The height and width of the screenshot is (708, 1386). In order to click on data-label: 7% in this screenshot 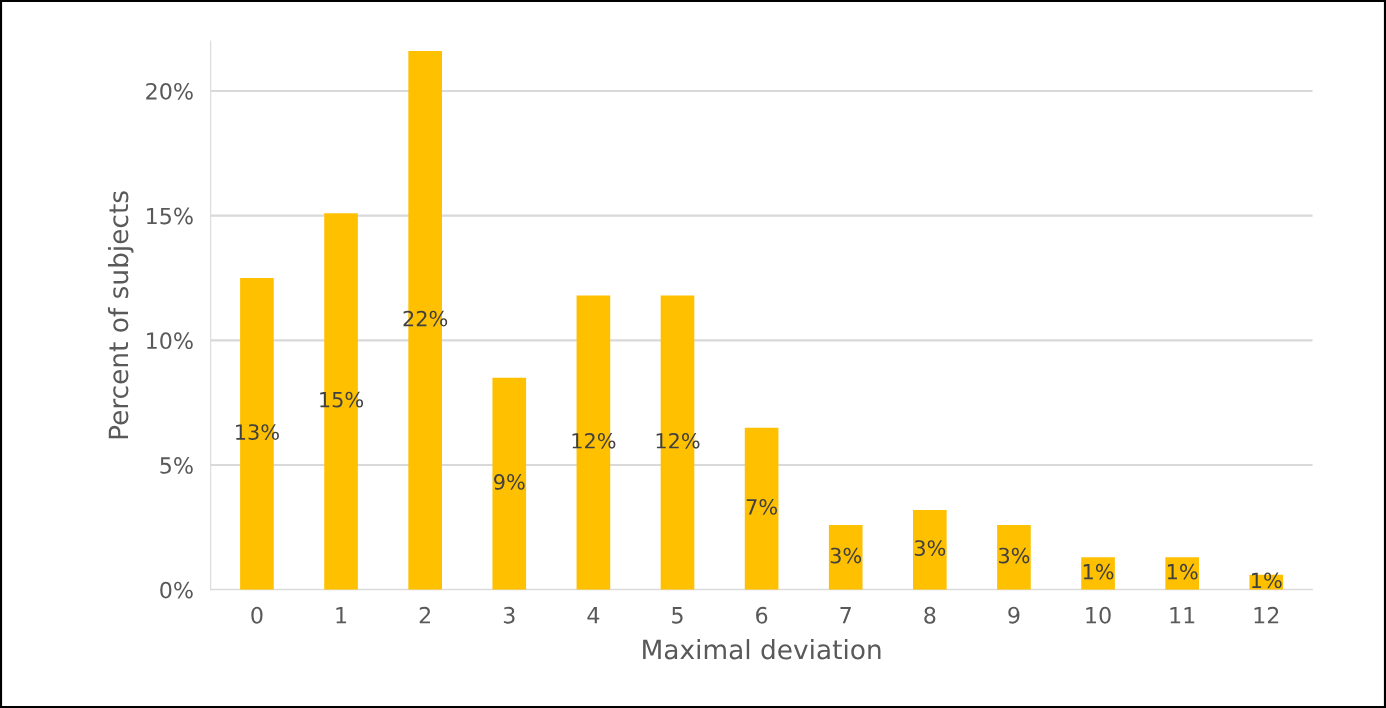, I will do `click(761, 506)`.